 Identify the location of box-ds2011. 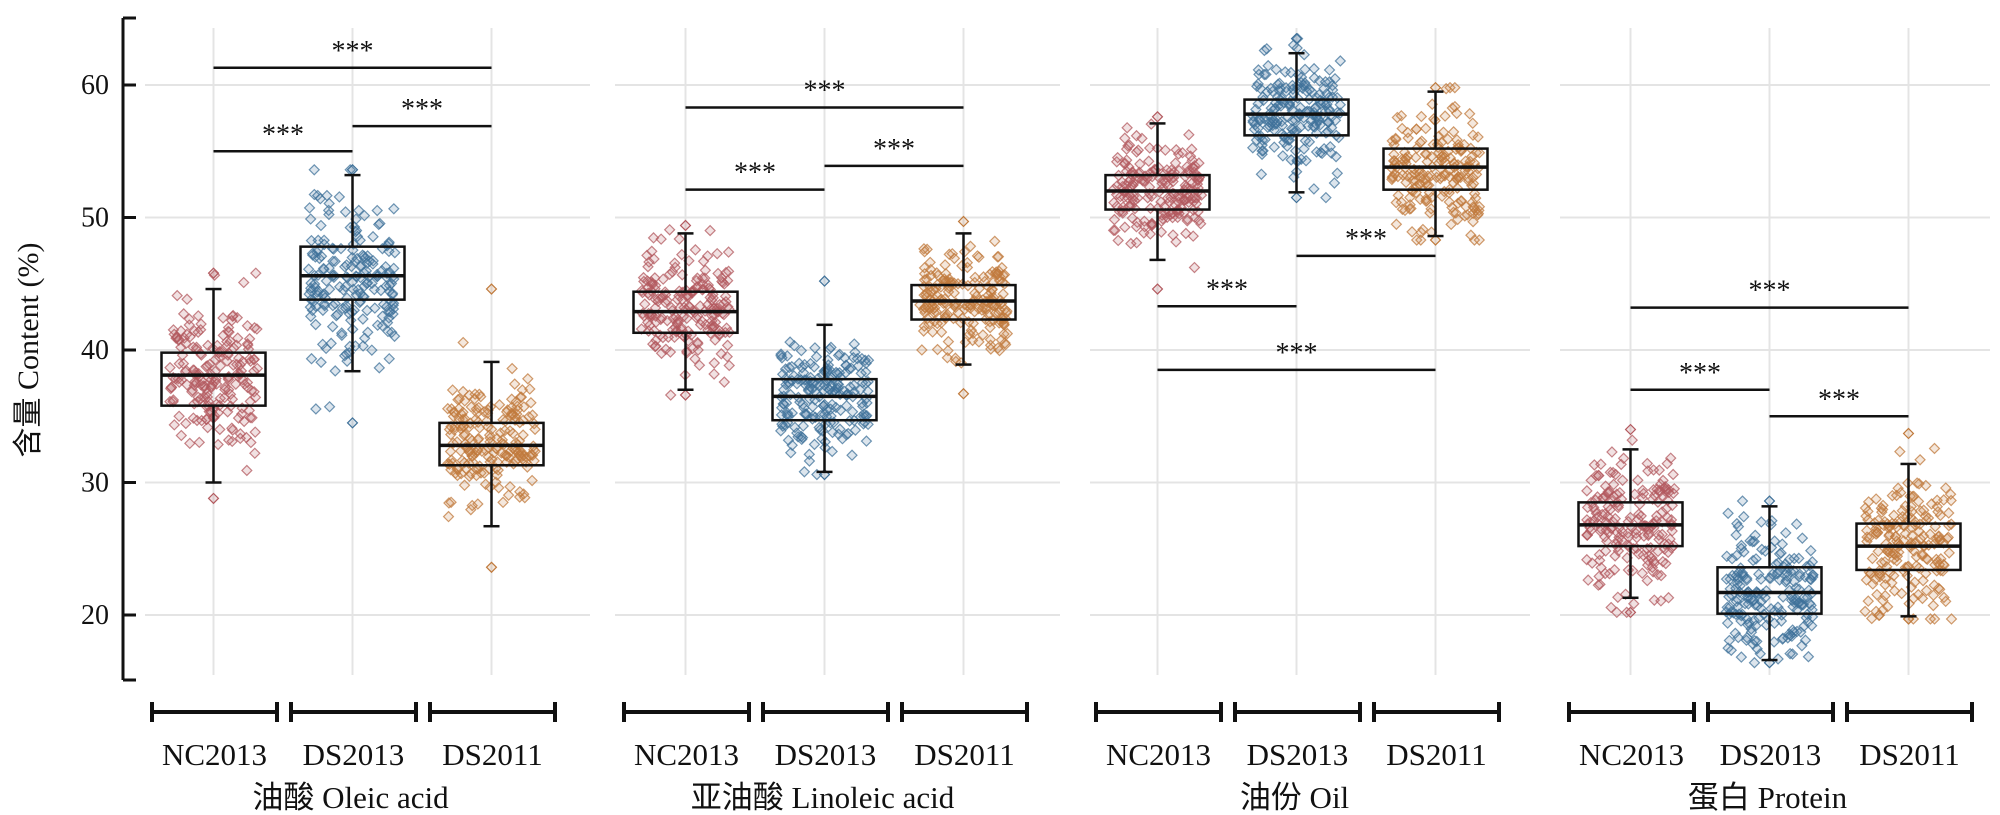
(491, 444).